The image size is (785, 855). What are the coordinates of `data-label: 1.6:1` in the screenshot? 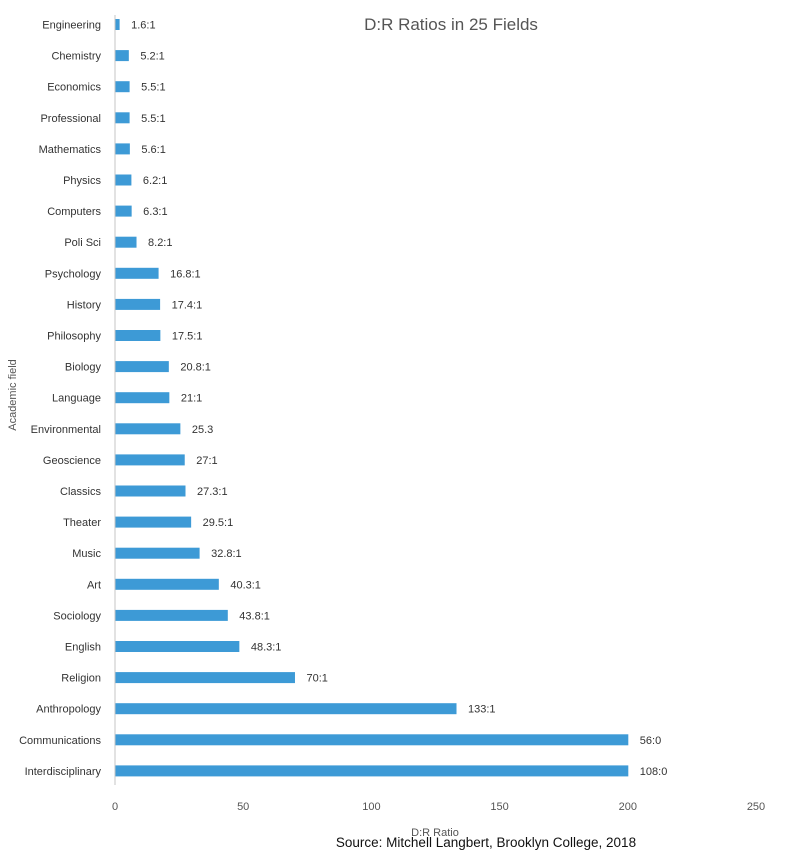 It's located at (143, 26).